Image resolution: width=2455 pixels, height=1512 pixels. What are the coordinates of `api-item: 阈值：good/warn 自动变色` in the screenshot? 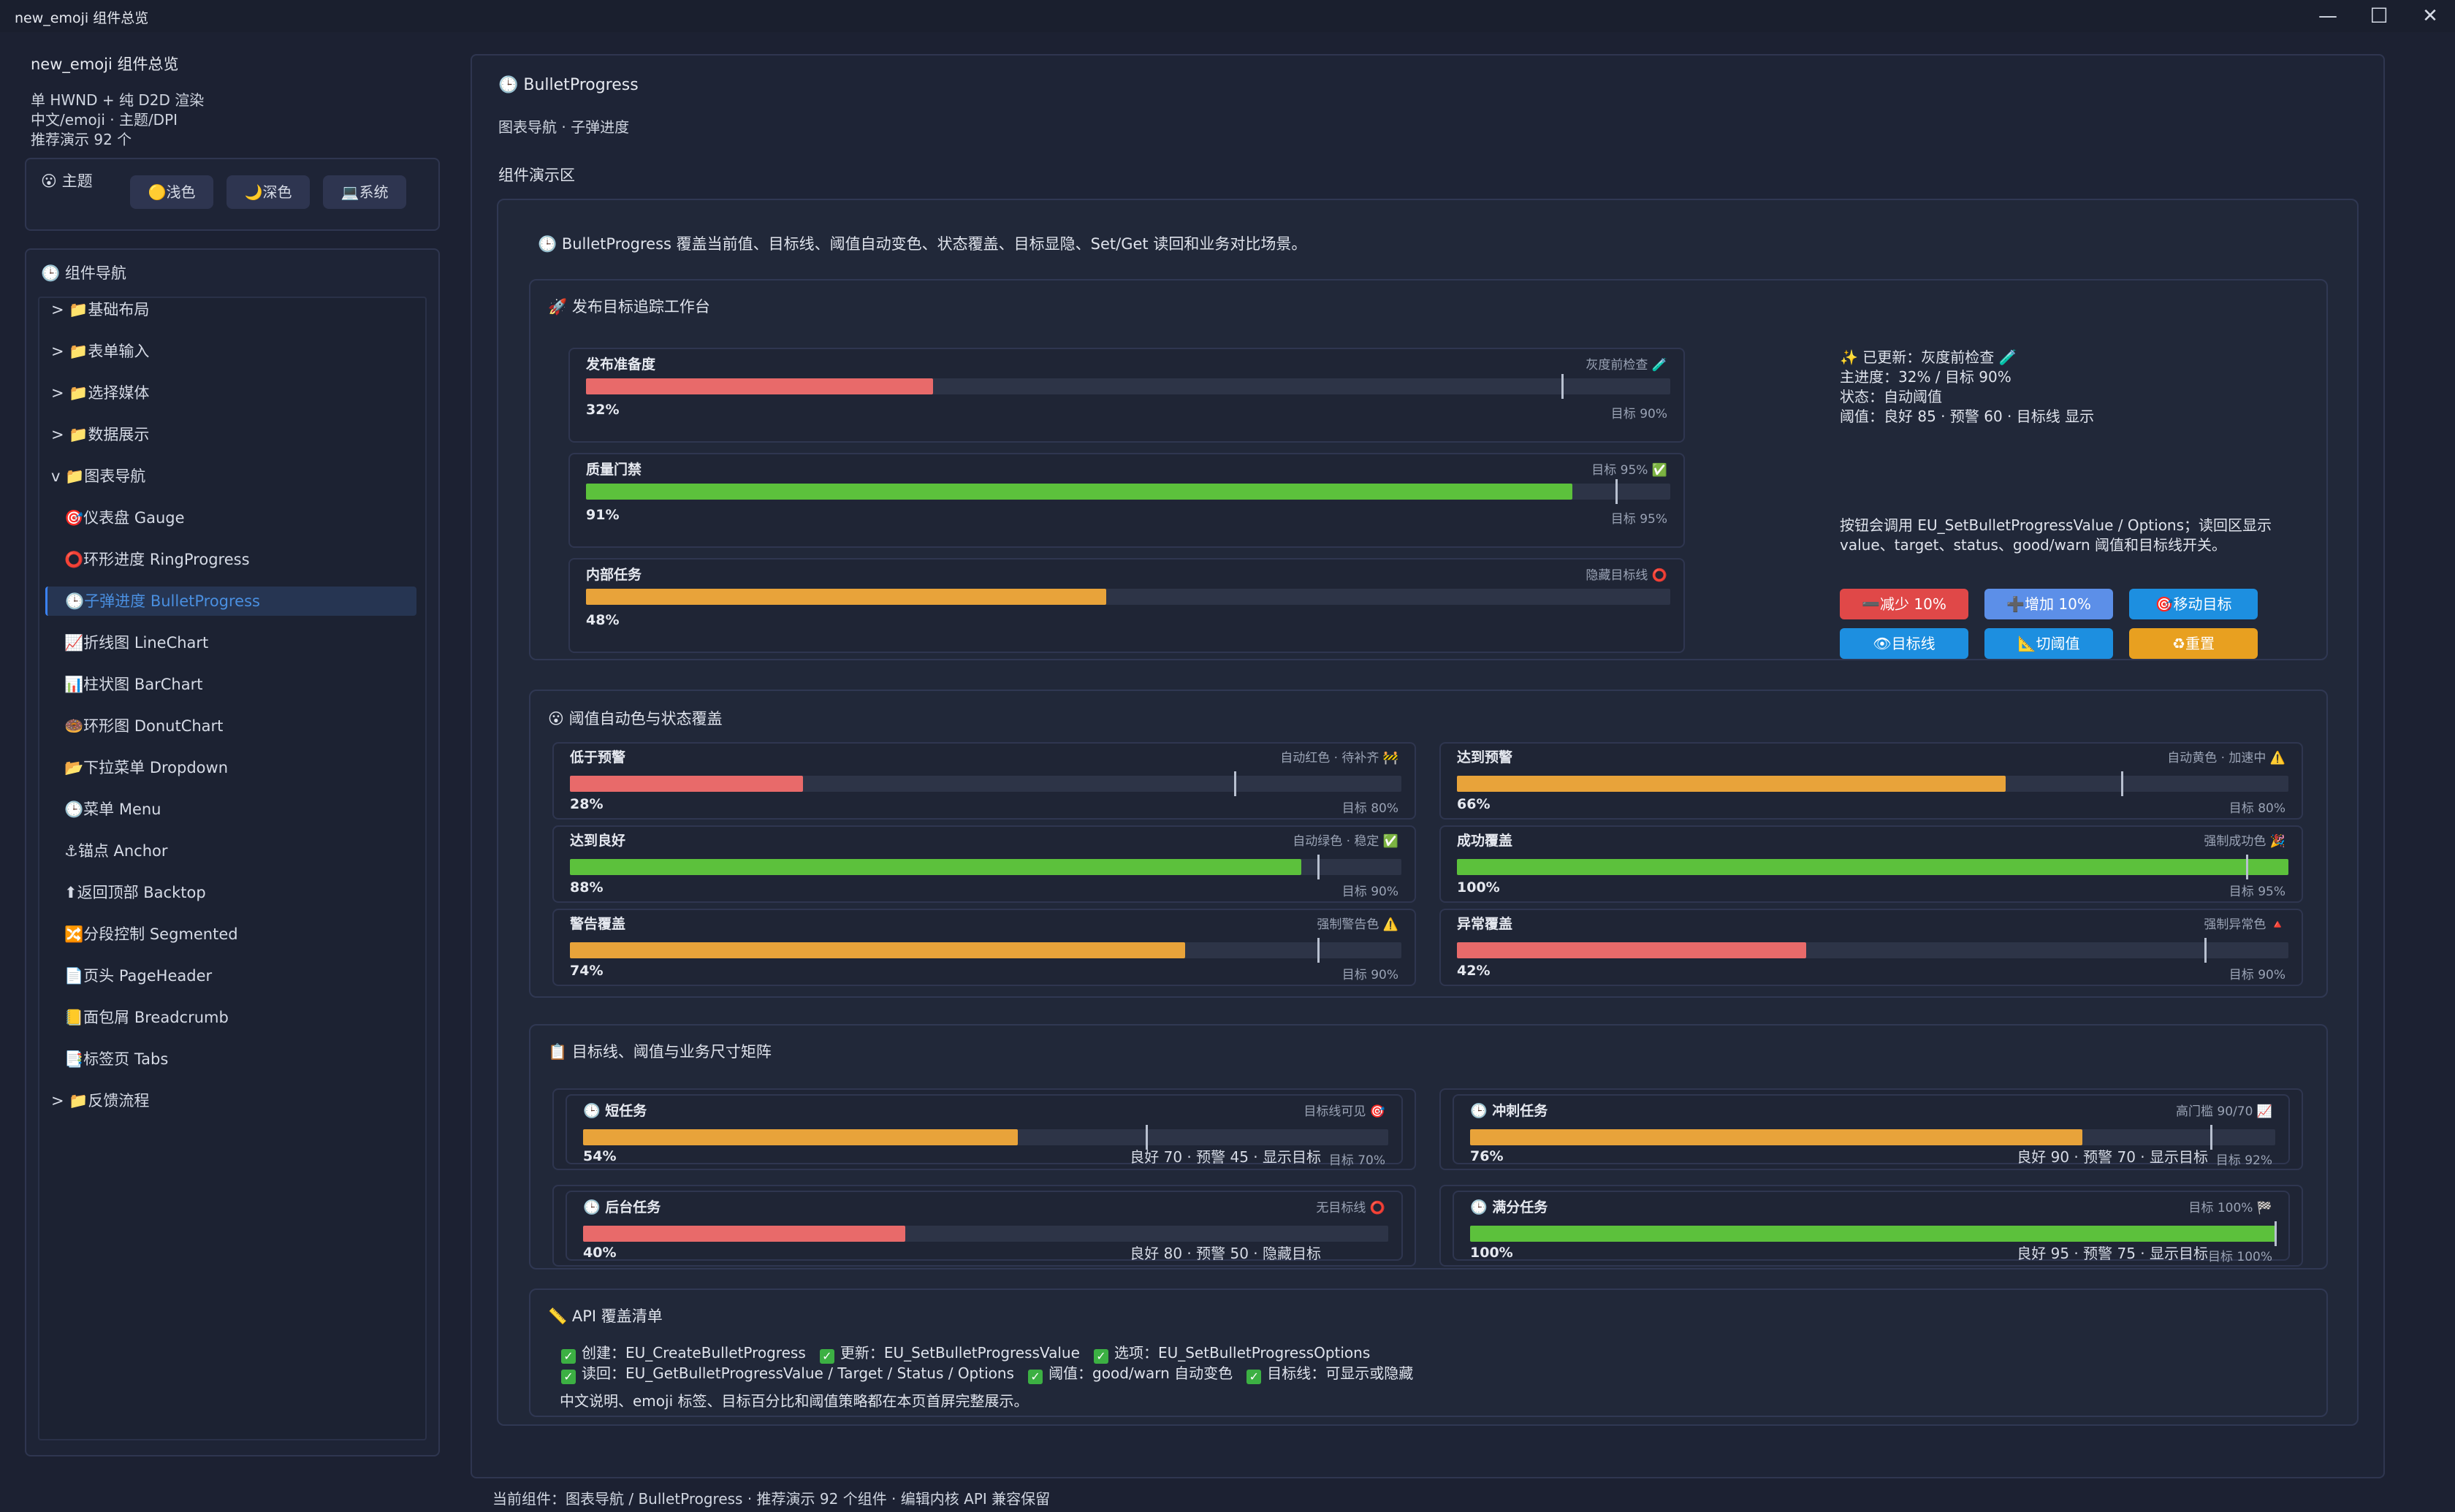 It's located at (1140, 1373).